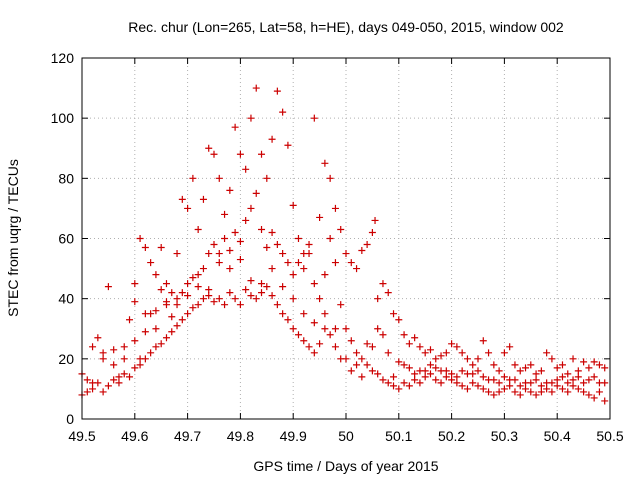  What do you see at coordinates (66, 299) in the screenshot?
I see `y-tick-label: 40` at bounding box center [66, 299].